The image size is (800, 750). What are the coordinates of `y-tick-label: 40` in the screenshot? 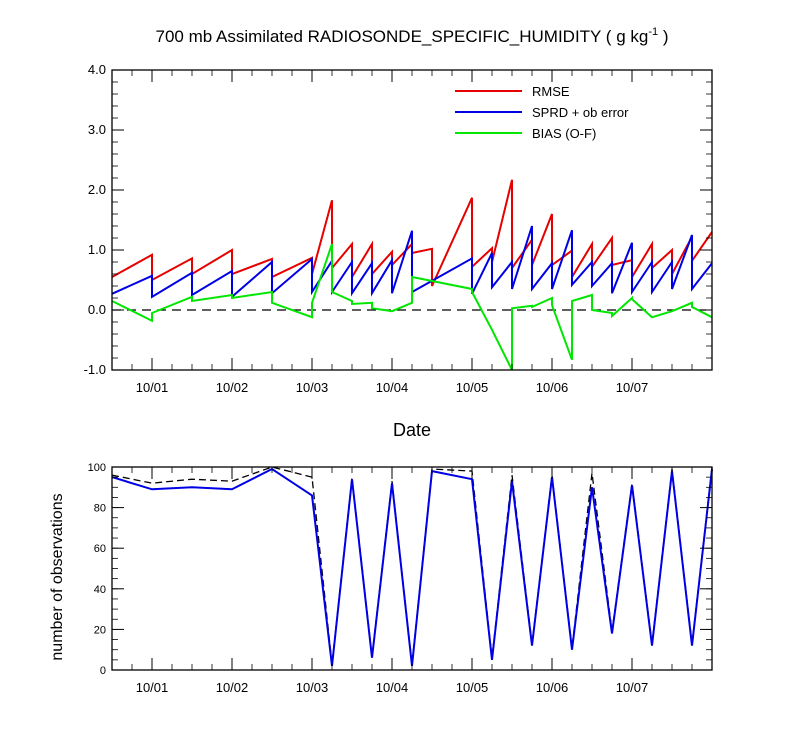 It's located at (100, 590).